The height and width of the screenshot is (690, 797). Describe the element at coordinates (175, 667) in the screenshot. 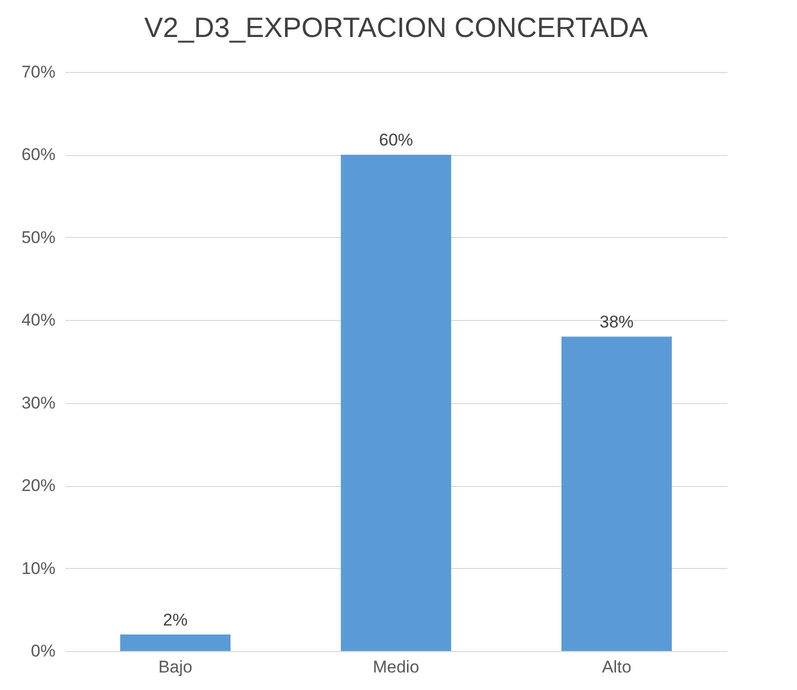

I see `x-tick-label: Bajo` at that location.